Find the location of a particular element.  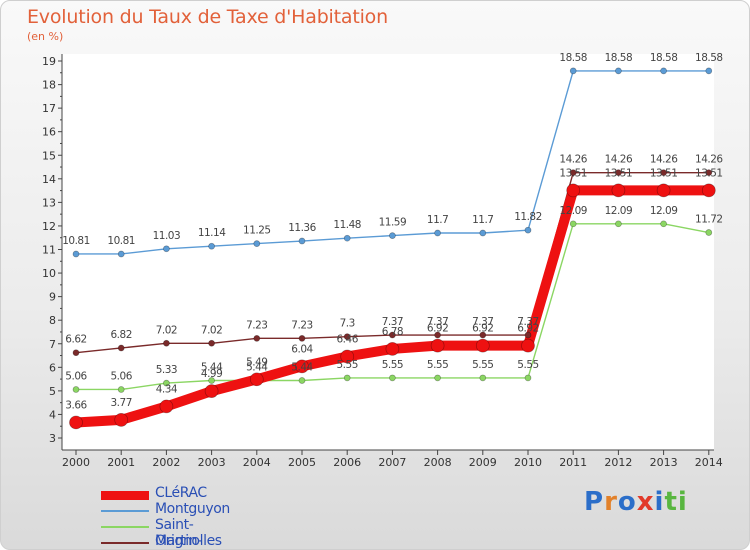

x-tick-label: 2001 is located at coordinates (121, 462).